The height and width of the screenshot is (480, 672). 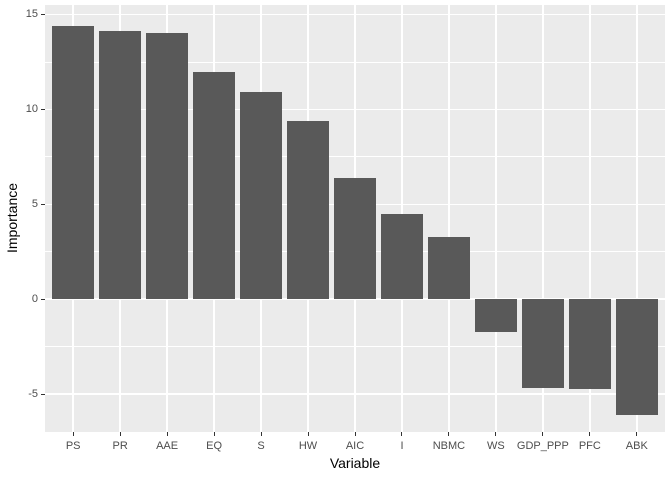 What do you see at coordinates (73, 446) in the screenshot?
I see `x-tick-label: PS` at bounding box center [73, 446].